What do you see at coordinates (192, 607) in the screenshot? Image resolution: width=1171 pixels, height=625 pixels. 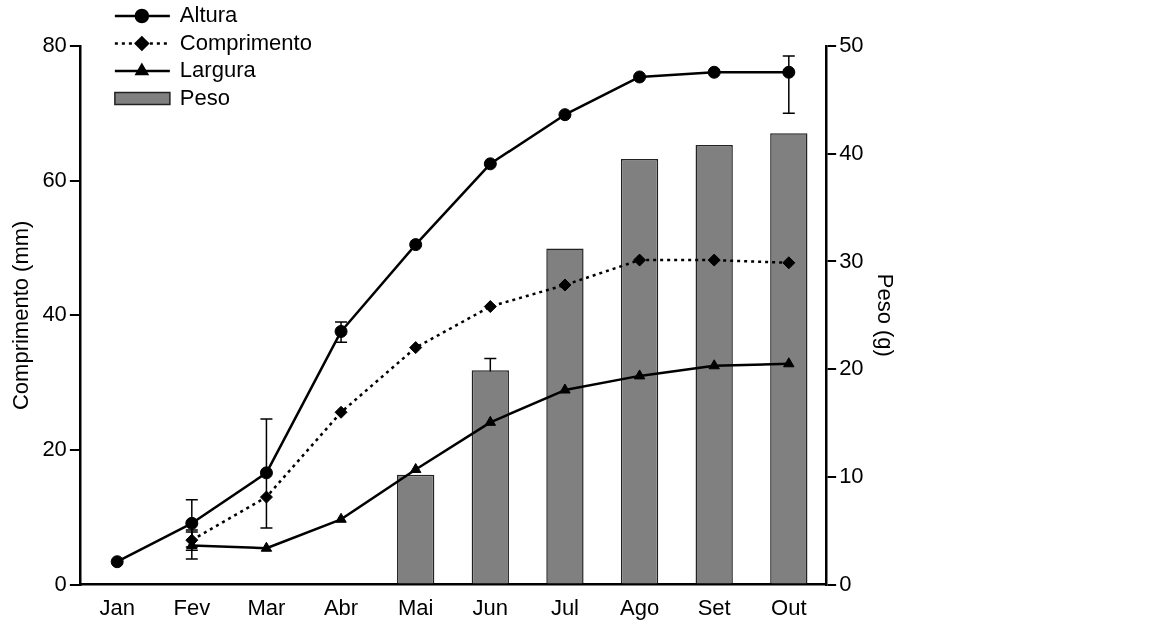 I see `x-tick-label: Fev` at bounding box center [192, 607].